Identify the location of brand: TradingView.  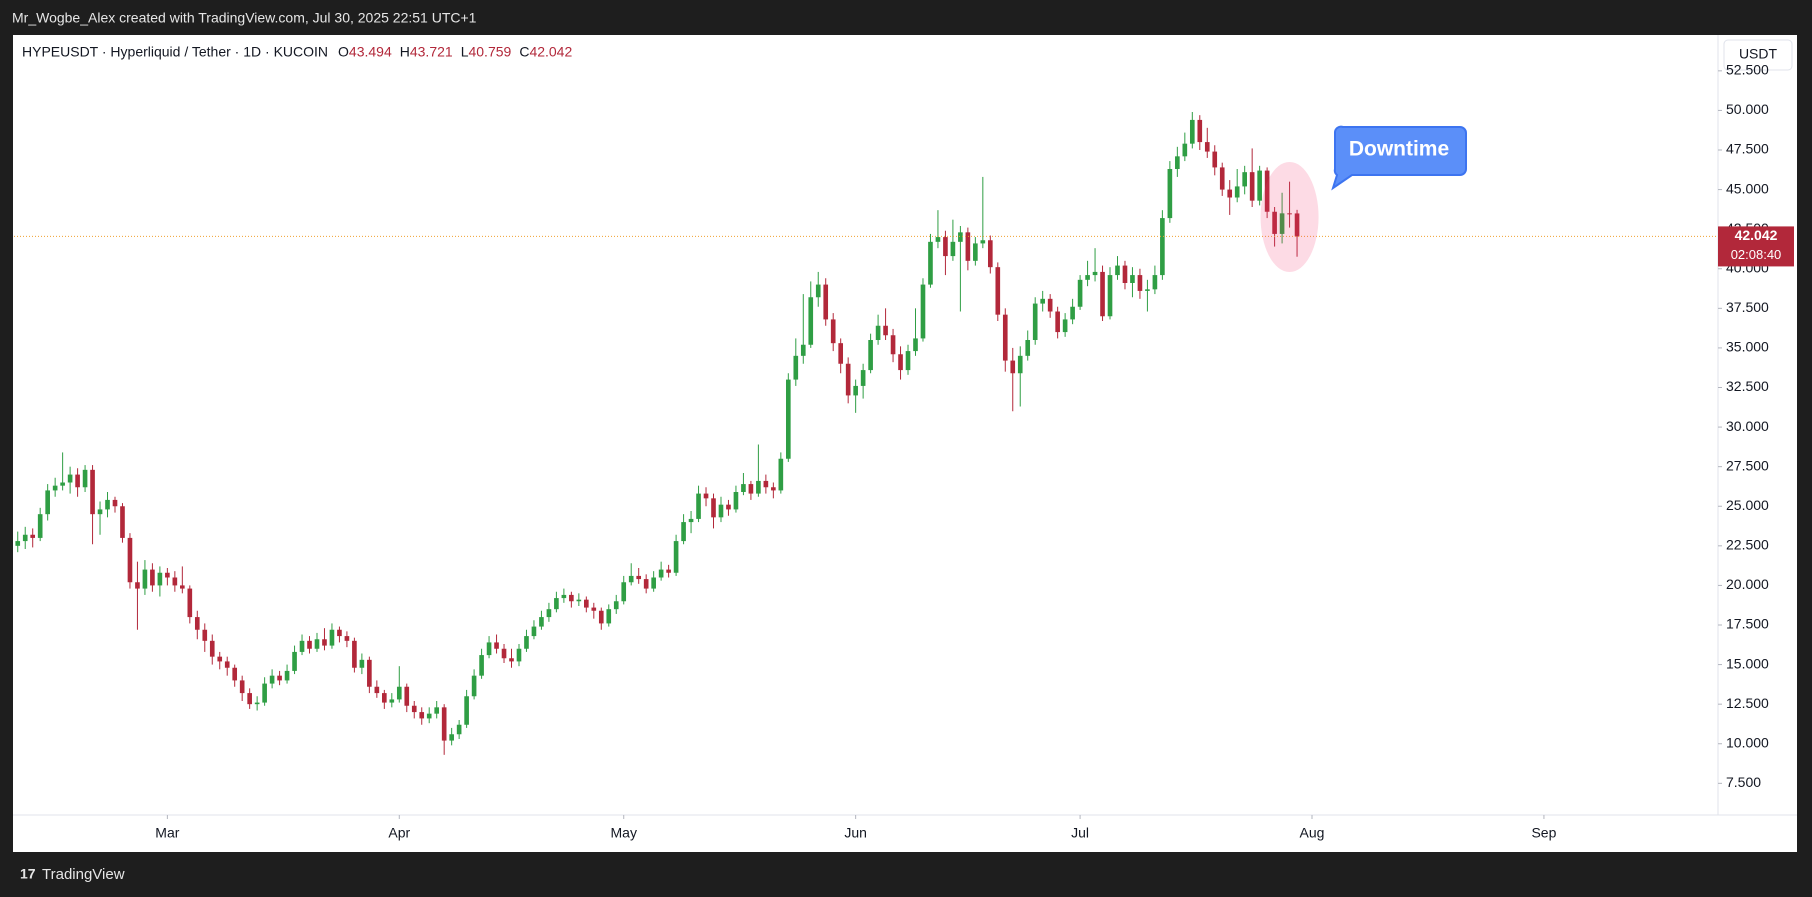
(83, 874).